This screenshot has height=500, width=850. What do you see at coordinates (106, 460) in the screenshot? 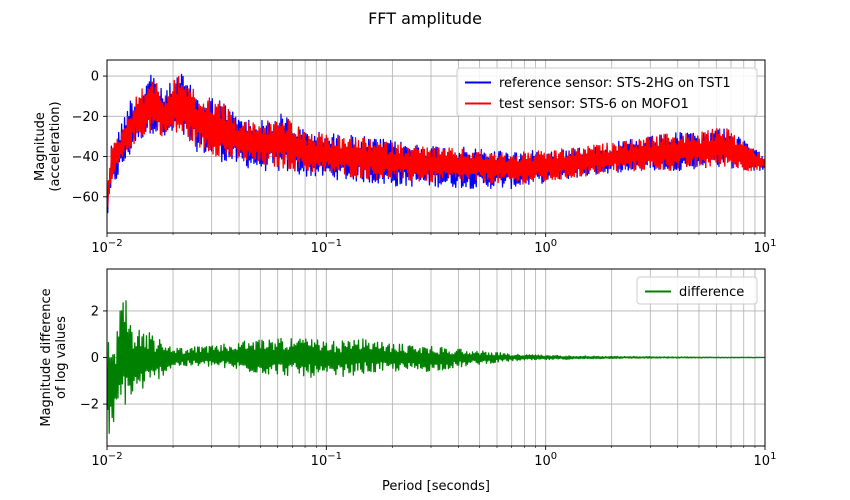
I see `bottom-x-tick-label: 10⁻²` at bounding box center [106, 460].